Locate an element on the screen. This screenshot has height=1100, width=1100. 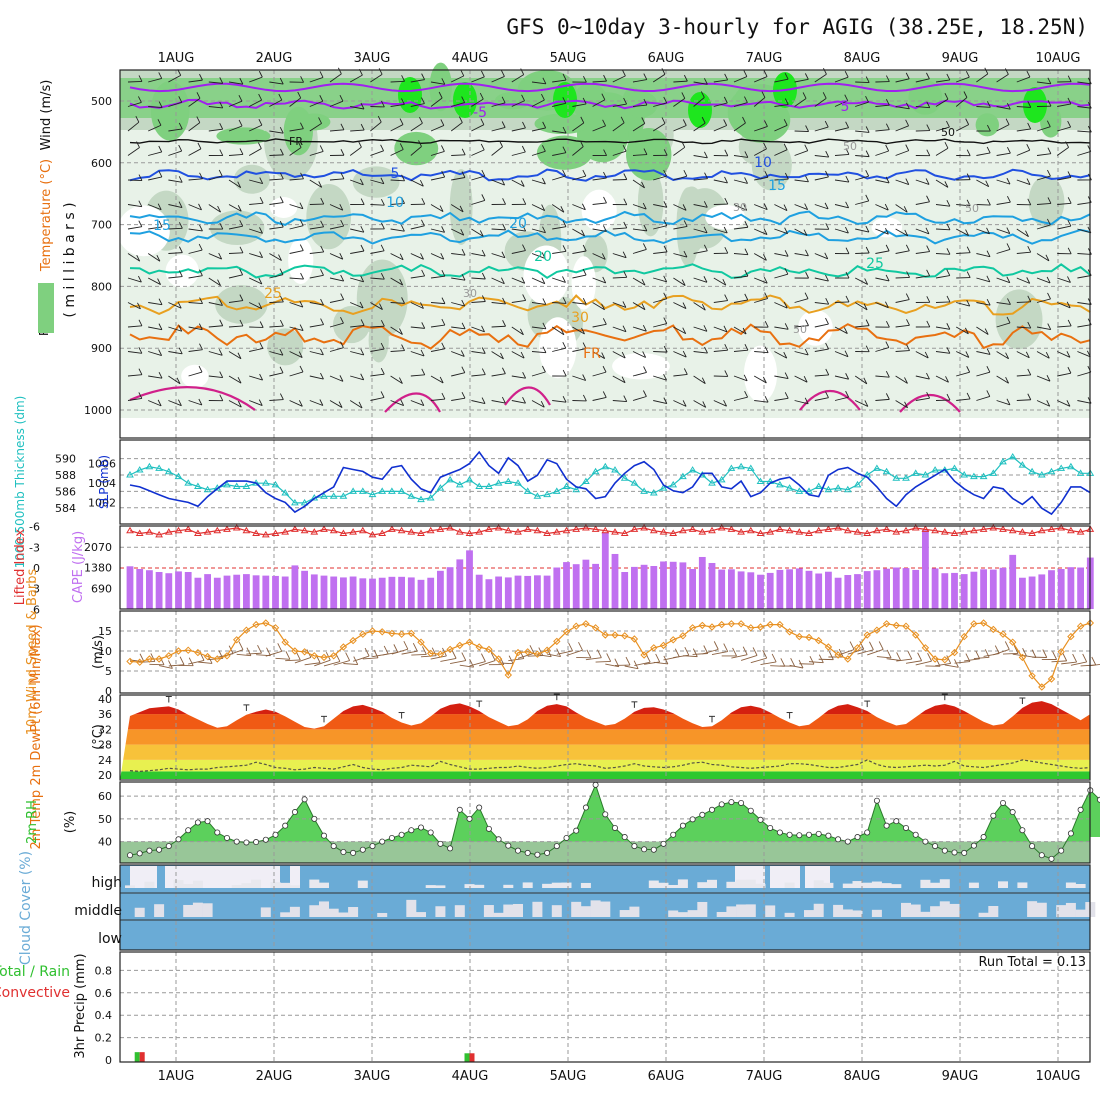
precip-convective-bar is located at coordinates (472, 1057).